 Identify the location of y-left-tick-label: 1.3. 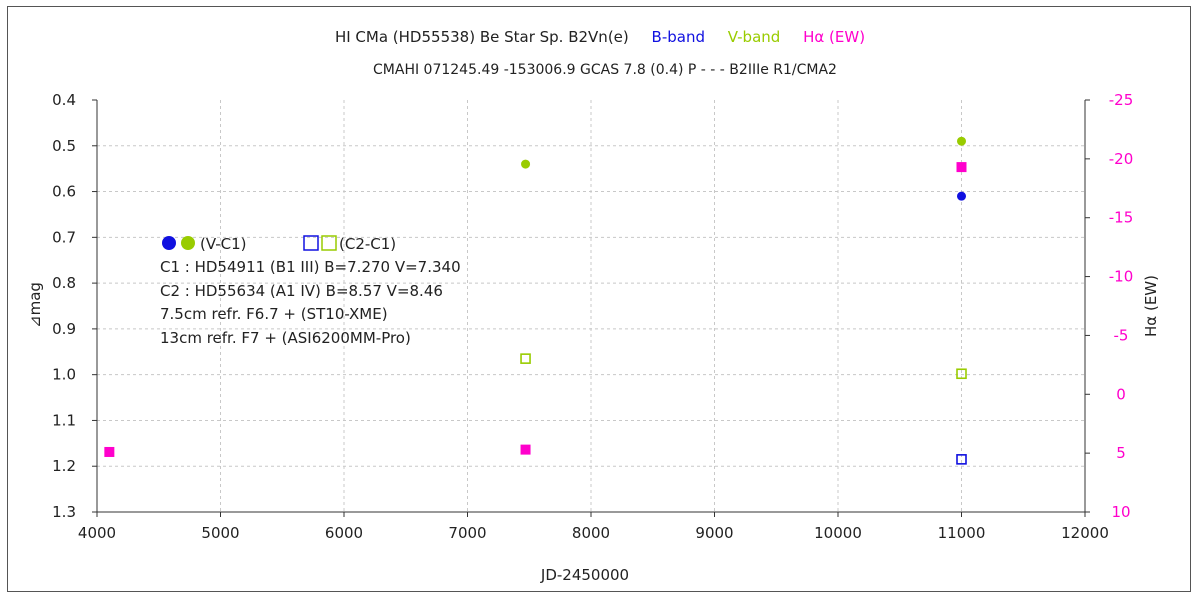
(64, 512).